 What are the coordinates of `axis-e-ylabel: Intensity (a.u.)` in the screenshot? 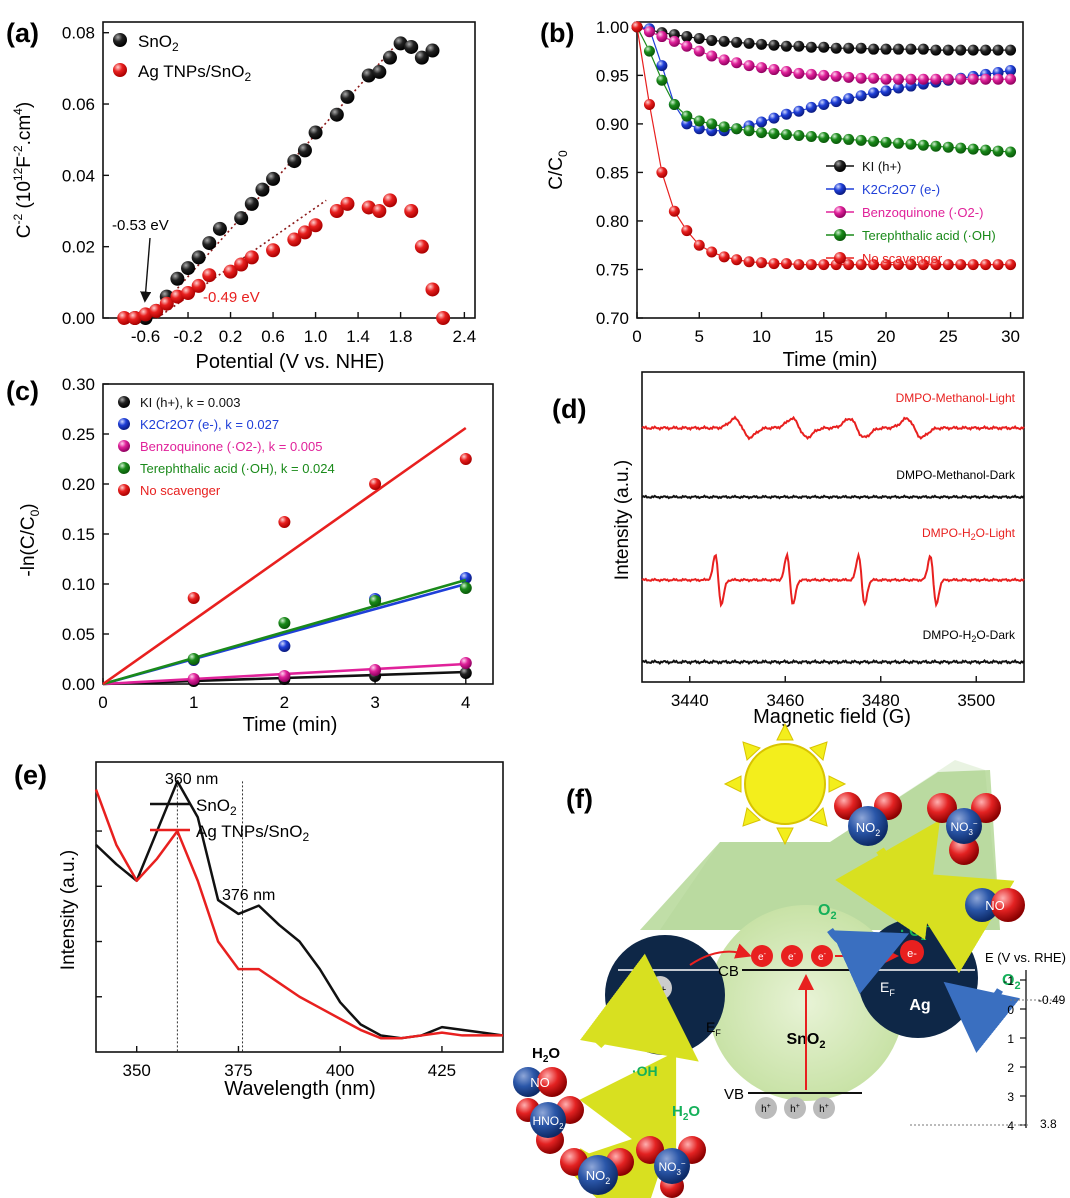 It's located at (68, 910).